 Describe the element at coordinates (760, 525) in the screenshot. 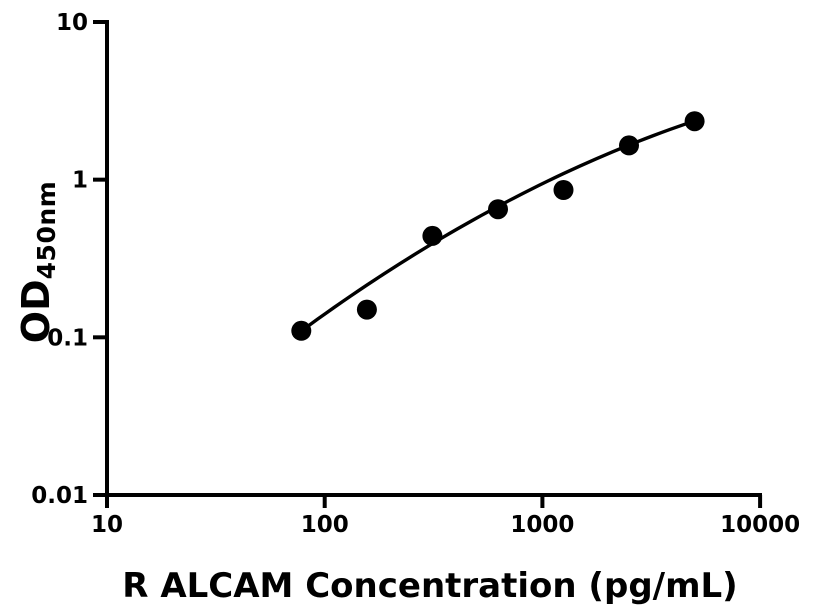

I see `x-tick-label: 10000` at that location.